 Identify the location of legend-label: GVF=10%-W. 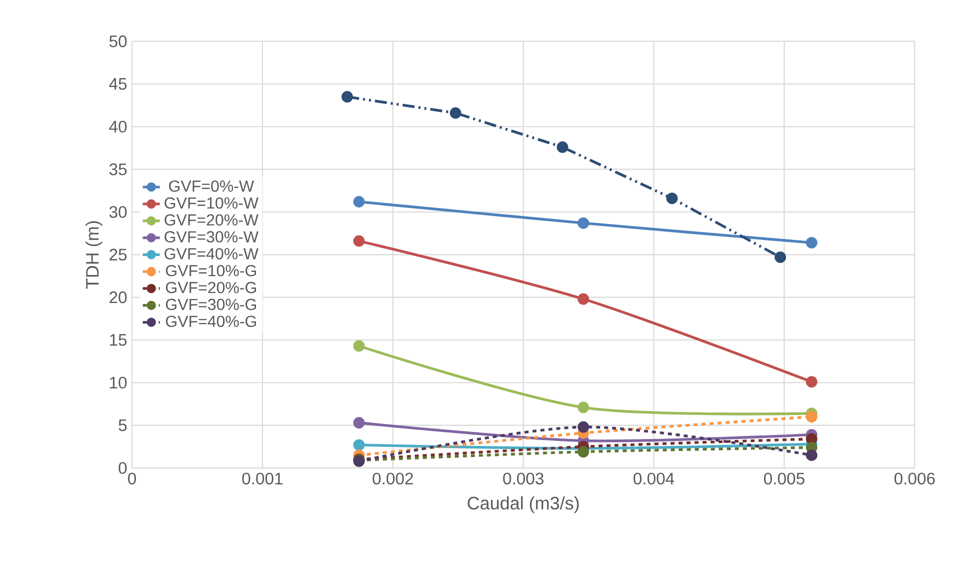
(211, 203).